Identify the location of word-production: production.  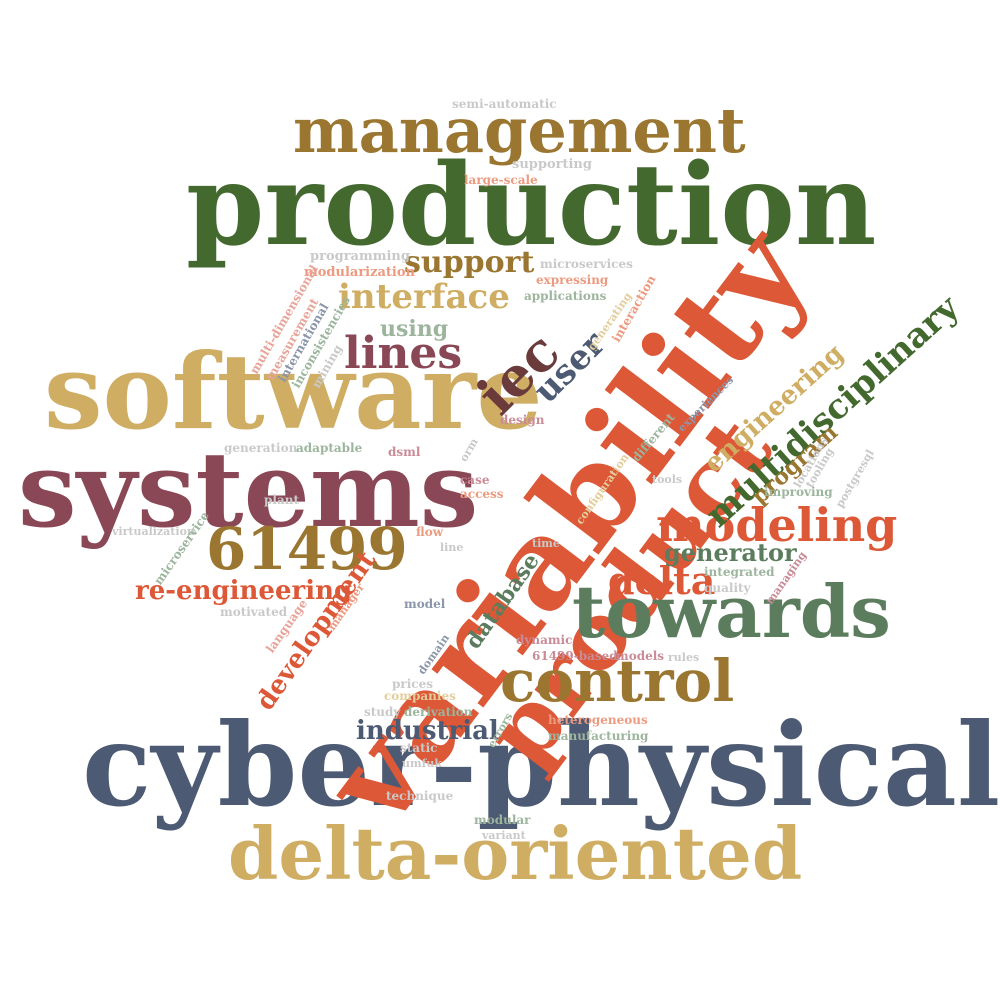
(531, 205).